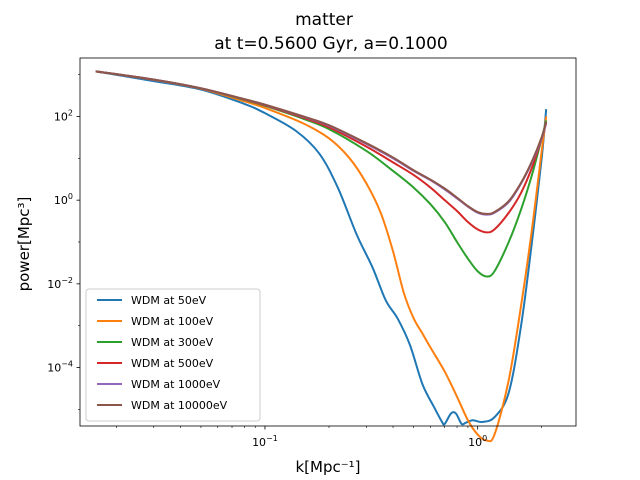  Describe the element at coordinates (330, 44) in the screenshot. I see `chart-subtitle: at t=0.5600 Gyr, a=0.1000` at that location.